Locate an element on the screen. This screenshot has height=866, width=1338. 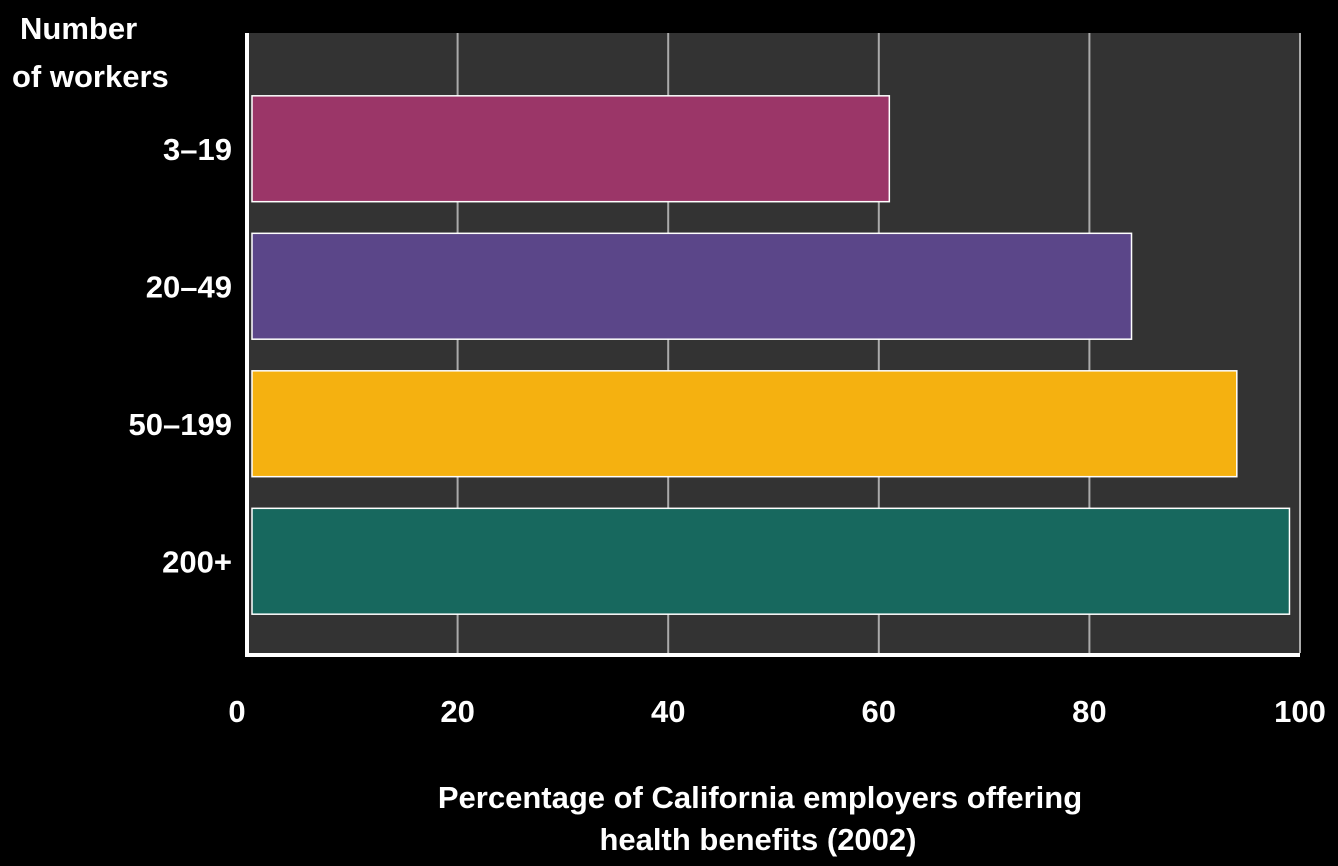
y-axis-title: Number of workers is located at coordinates (90, 52).